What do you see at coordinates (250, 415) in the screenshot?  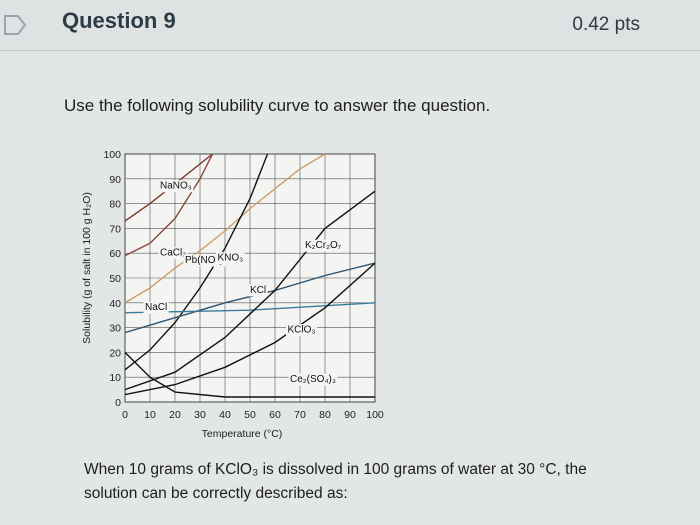 I see `x-tick-label: 50` at bounding box center [250, 415].